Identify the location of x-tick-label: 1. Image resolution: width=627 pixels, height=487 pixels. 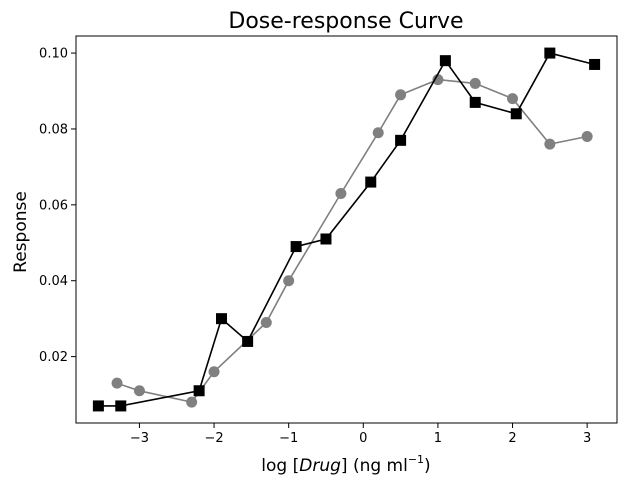
(438, 438).